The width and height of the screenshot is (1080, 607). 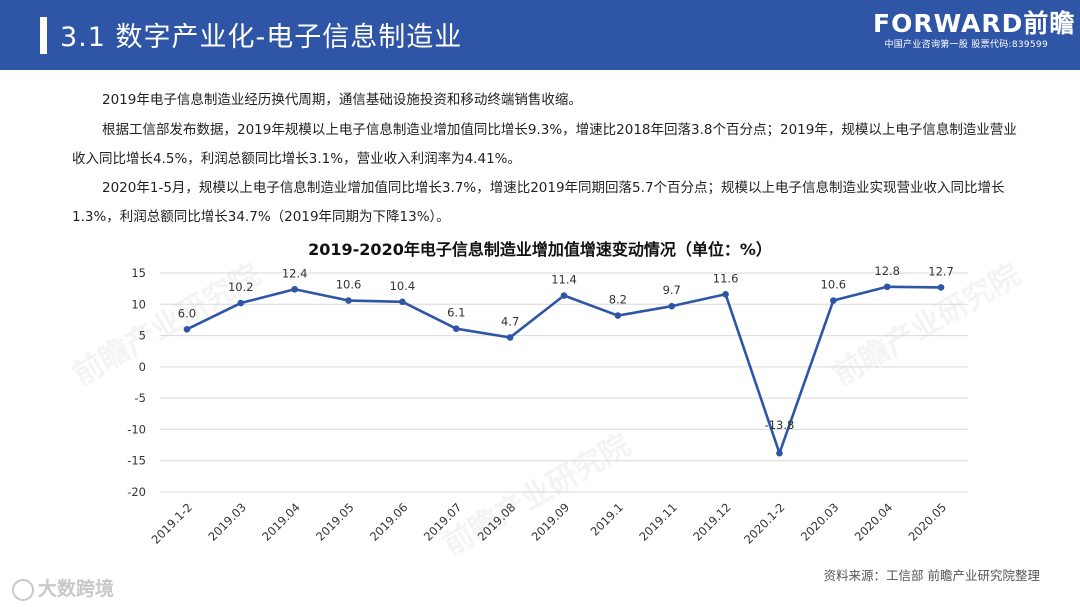 I want to click on y-tick-label: 15, so click(x=138, y=273).